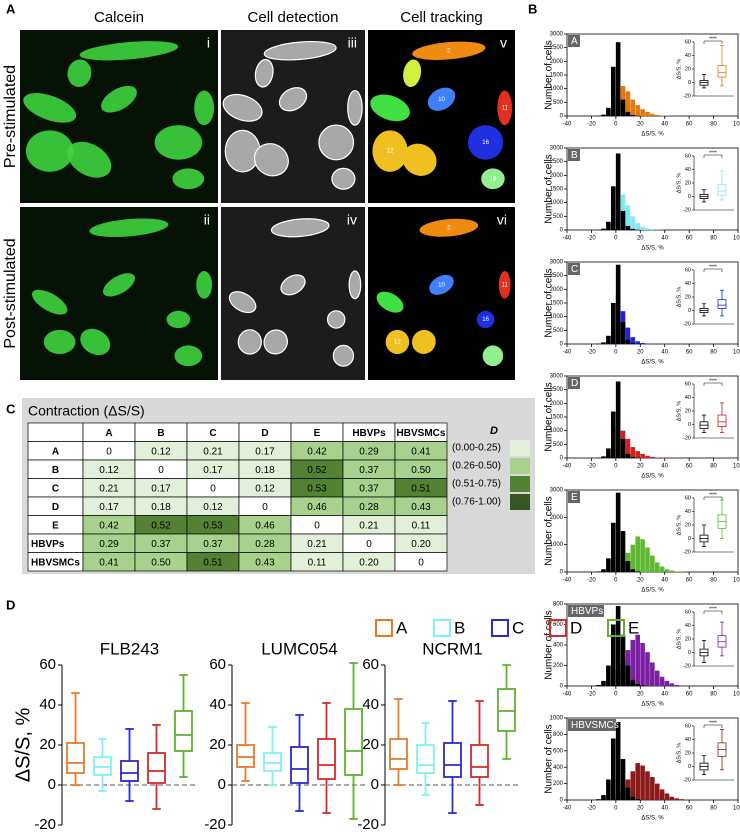  Describe the element at coordinates (616, 467) in the screenshot. I see `x-tick-label: 0` at that location.